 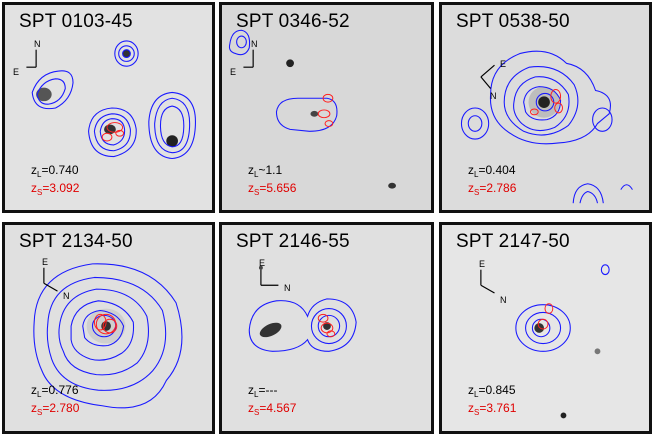 What do you see at coordinates (263, 391) in the screenshot?
I see `lens-redshift: zL=---` at bounding box center [263, 391].